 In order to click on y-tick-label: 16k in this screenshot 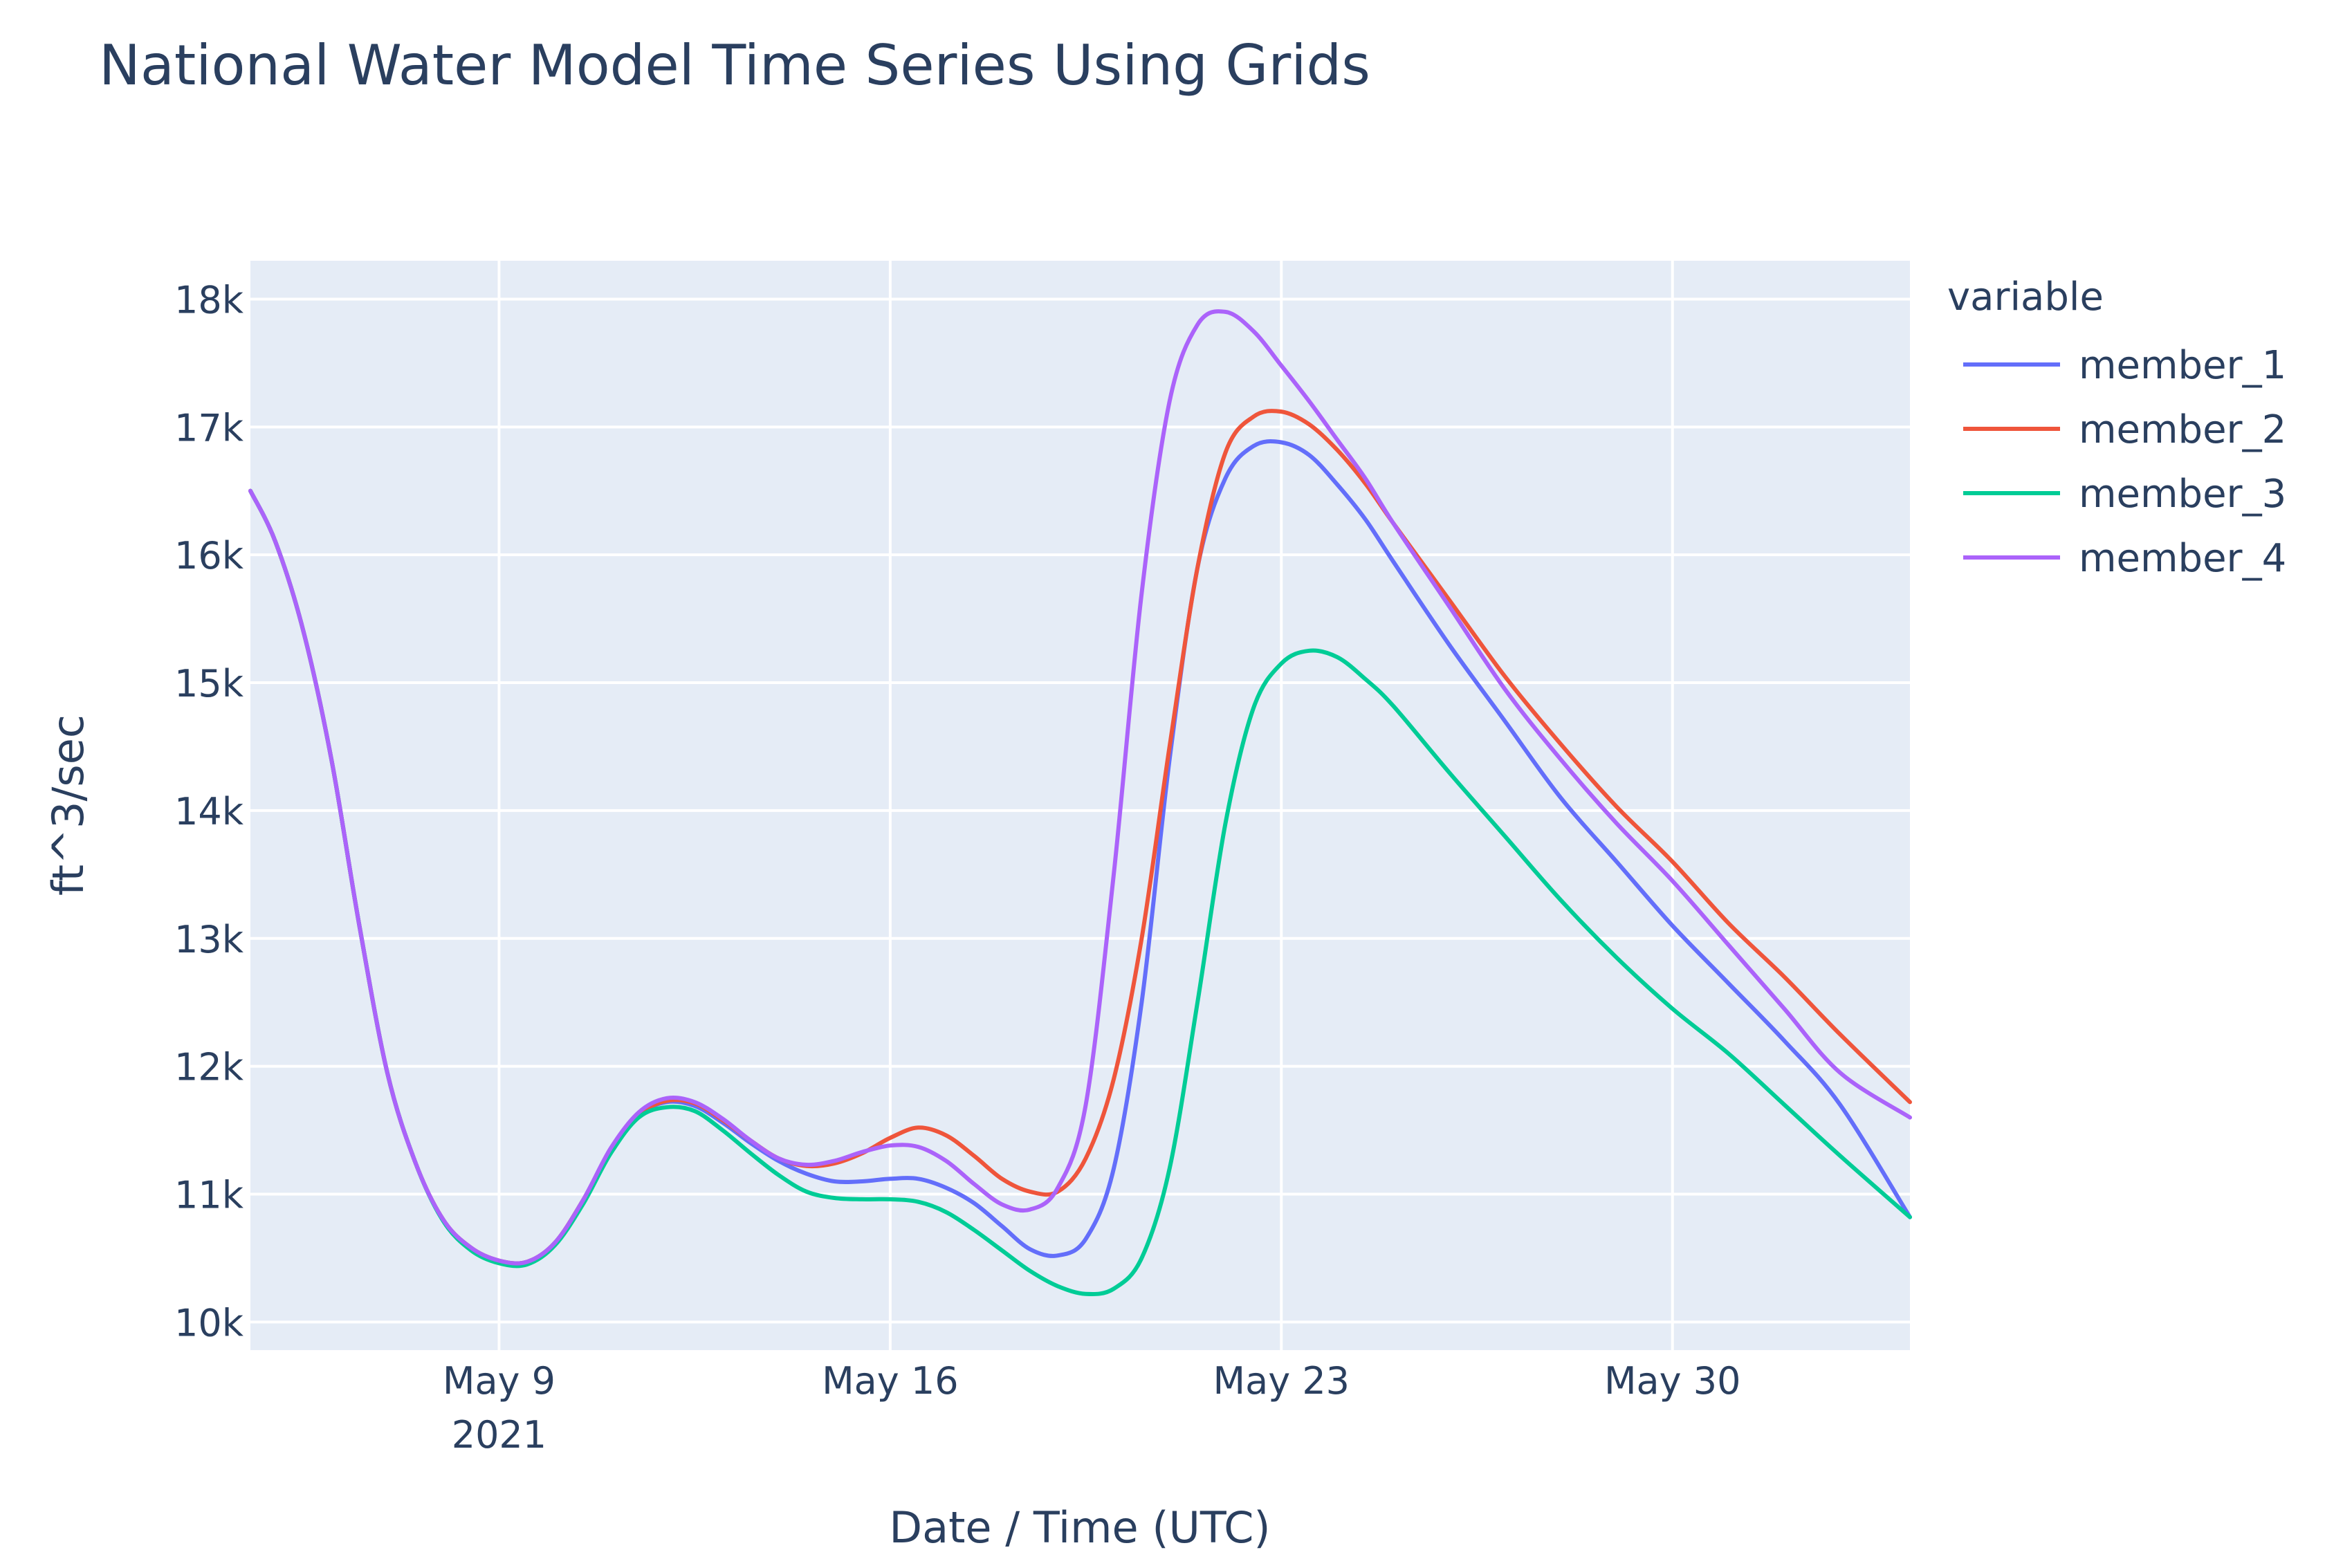, I will do `click(209, 556)`.